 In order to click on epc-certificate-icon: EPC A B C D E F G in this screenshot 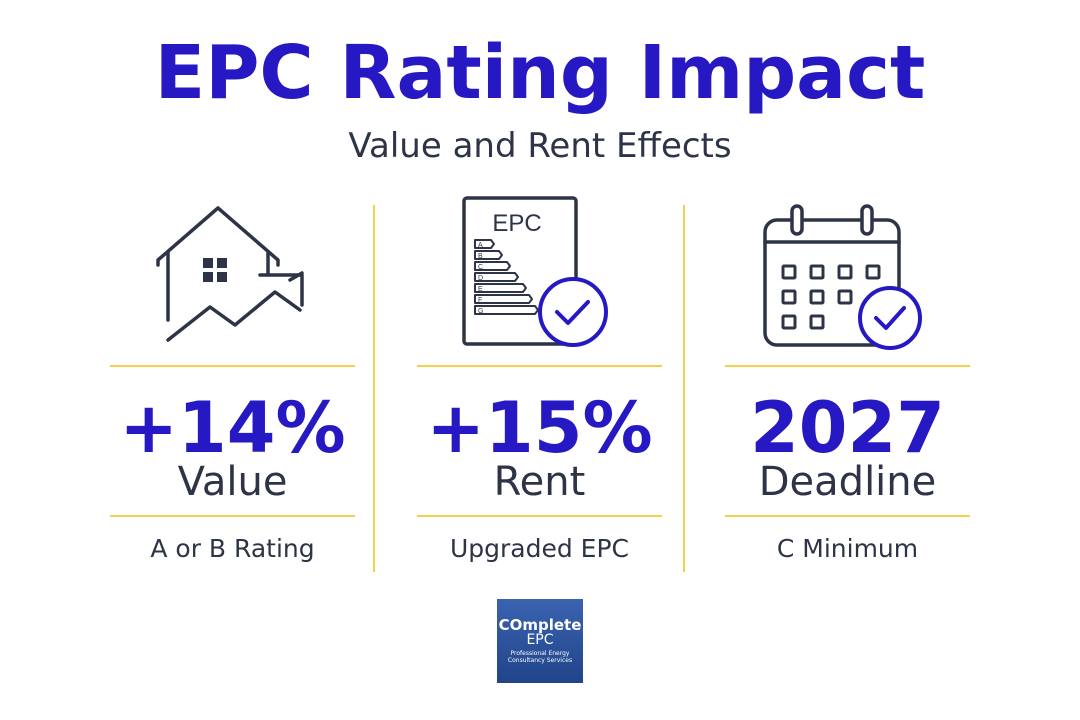, I will do `click(539, 275)`.